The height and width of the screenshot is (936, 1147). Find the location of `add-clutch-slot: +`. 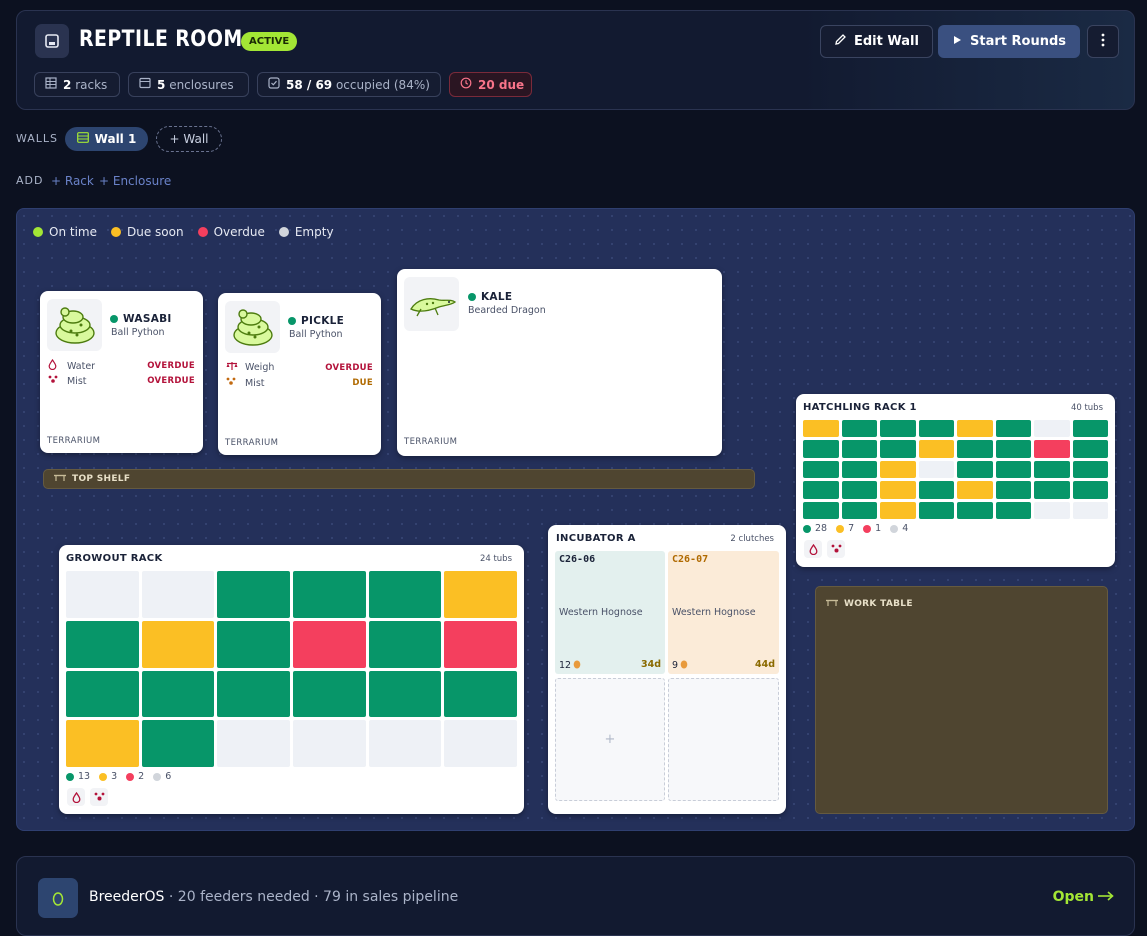

add-clutch-slot: + is located at coordinates (610, 739).